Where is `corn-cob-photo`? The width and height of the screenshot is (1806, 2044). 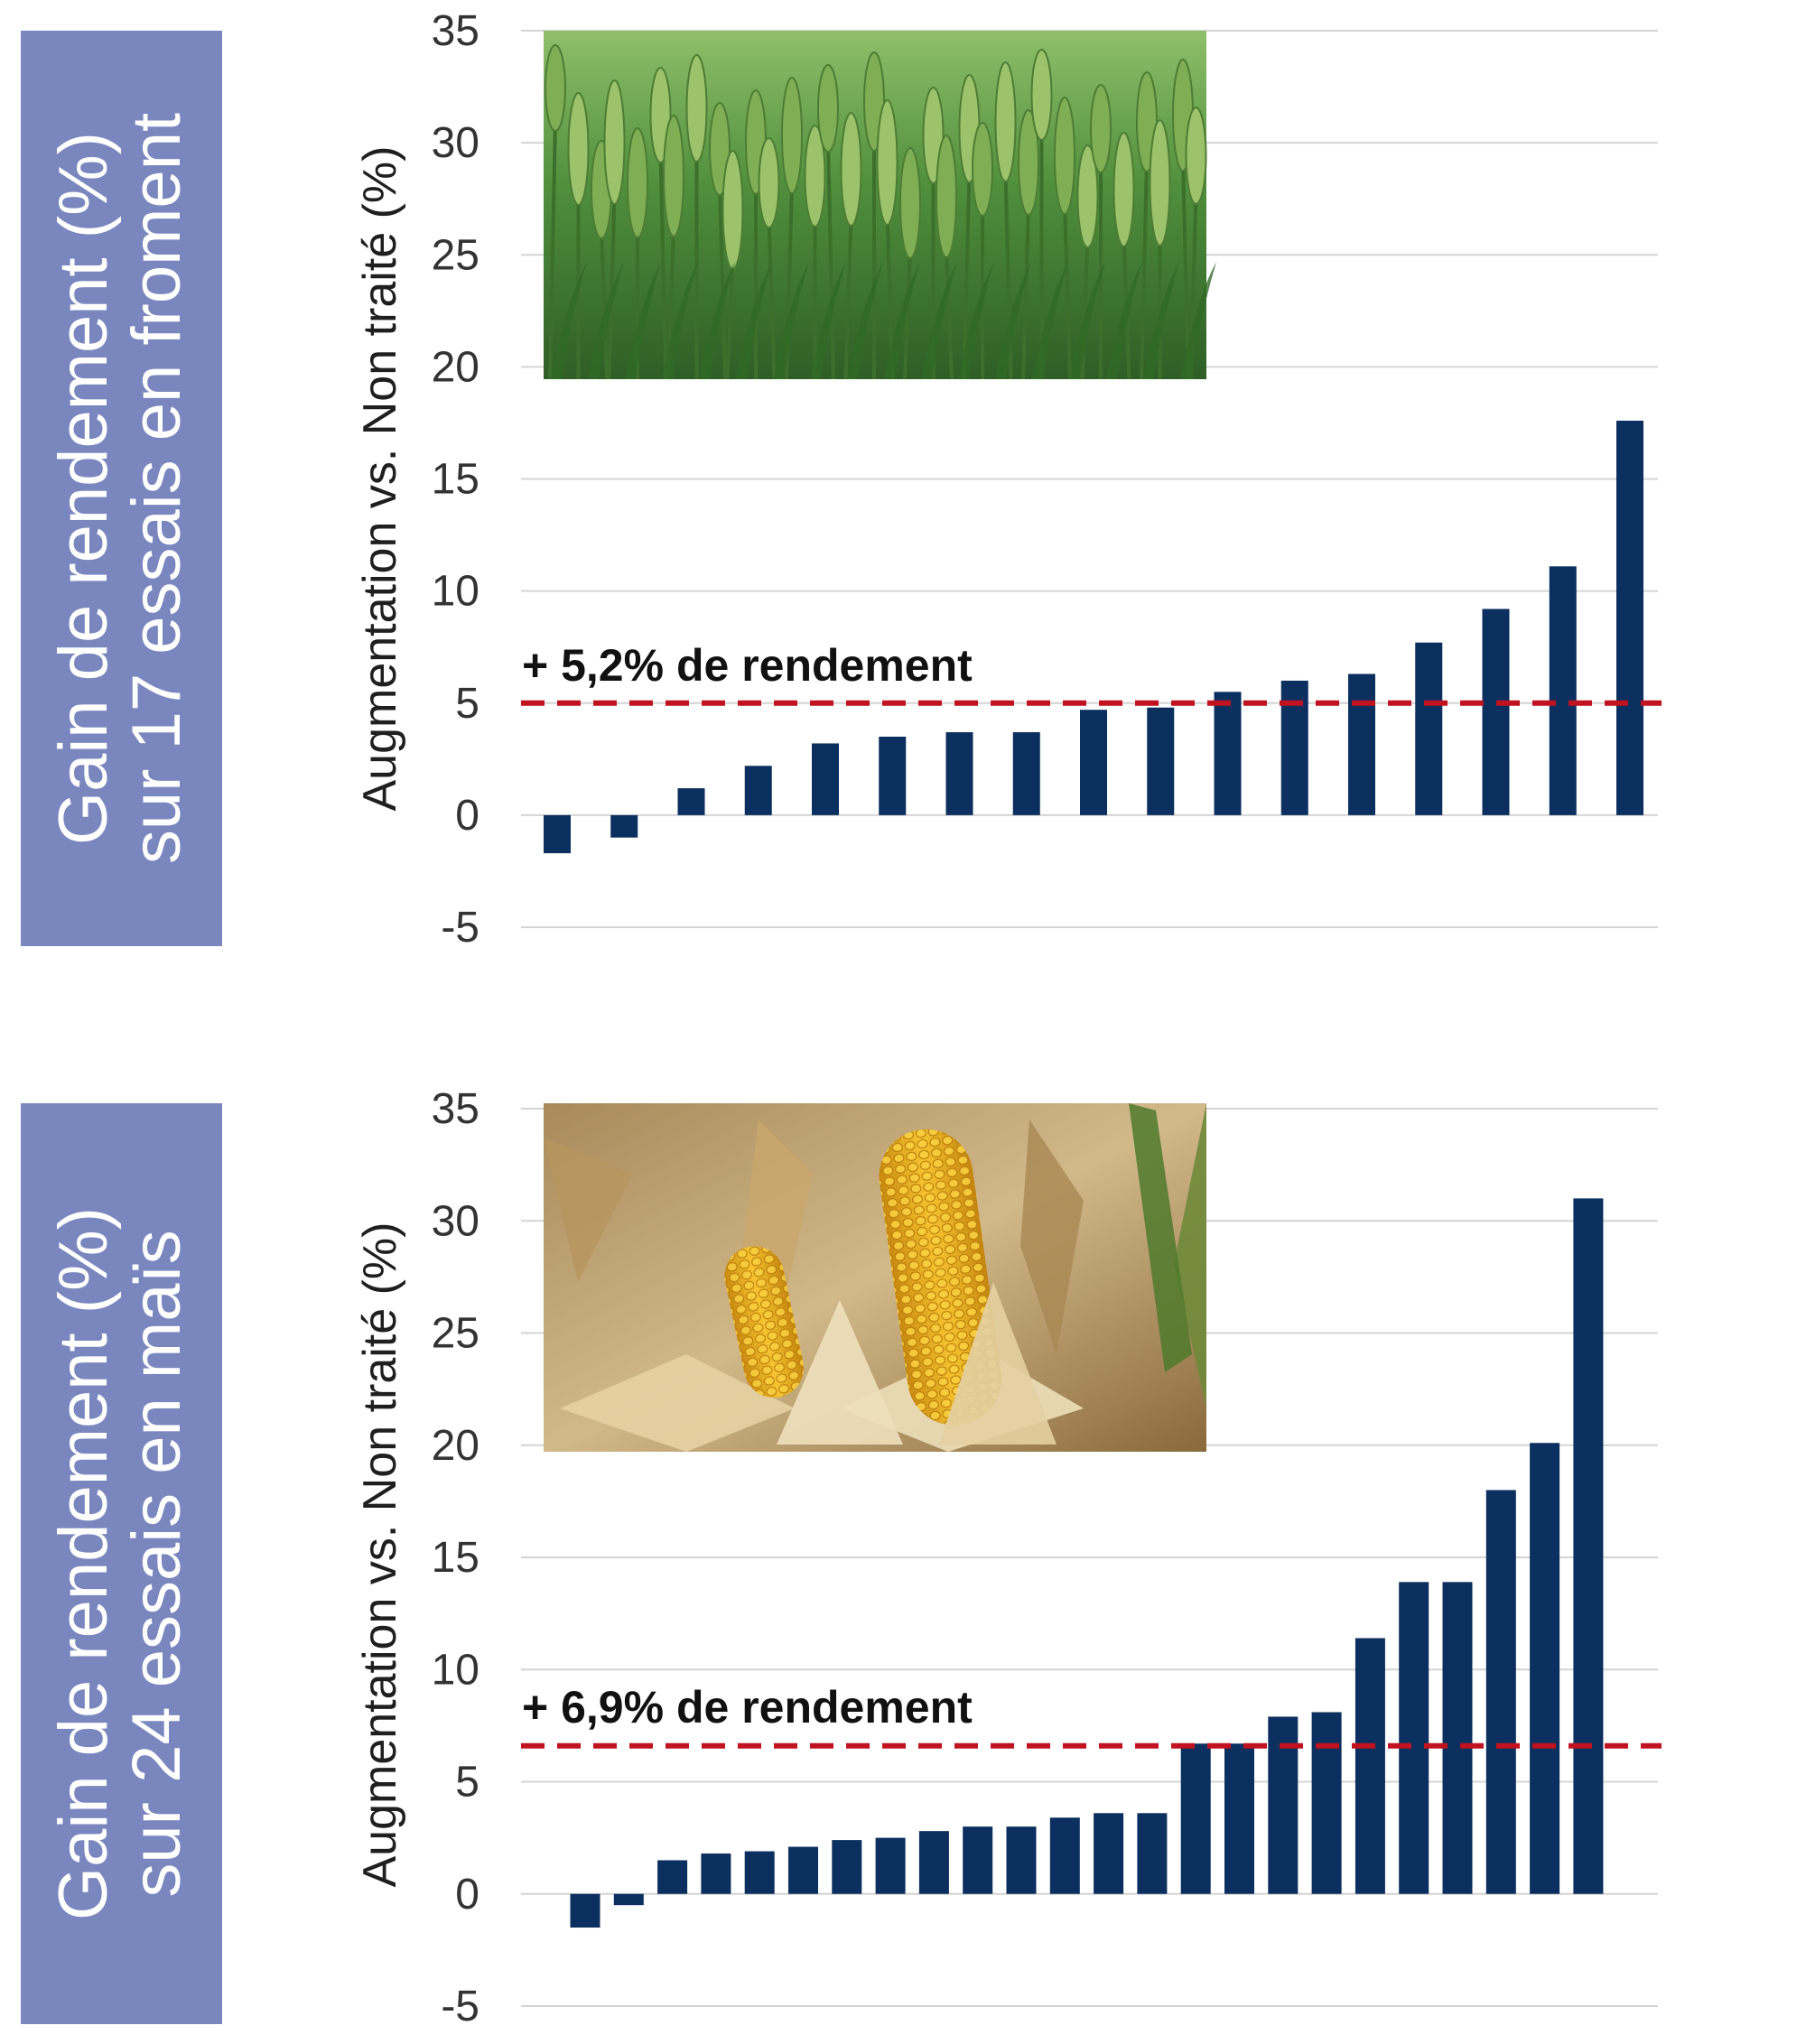
corn-cob-photo is located at coordinates (875, 1277).